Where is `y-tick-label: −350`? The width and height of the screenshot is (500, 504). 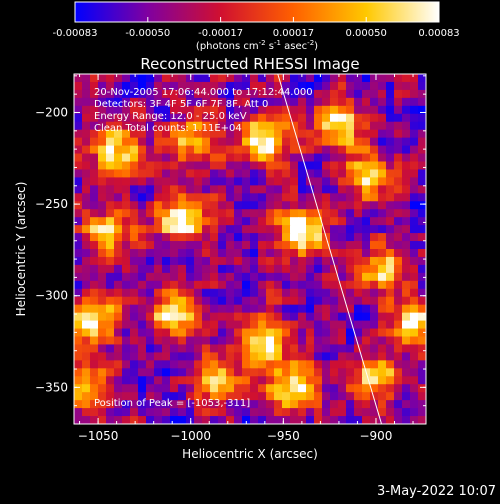
y-tick-label: −350 is located at coordinates (51, 387).